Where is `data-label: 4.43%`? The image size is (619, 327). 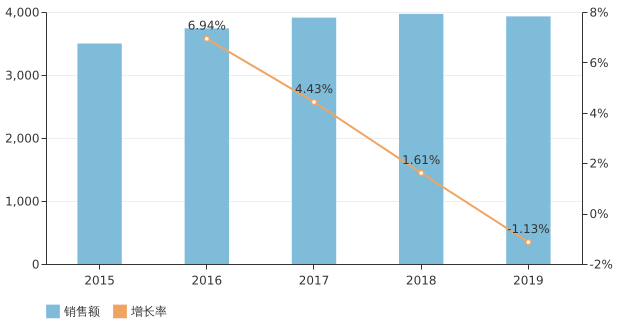 data-label: 4.43% is located at coordinates (314, 89).